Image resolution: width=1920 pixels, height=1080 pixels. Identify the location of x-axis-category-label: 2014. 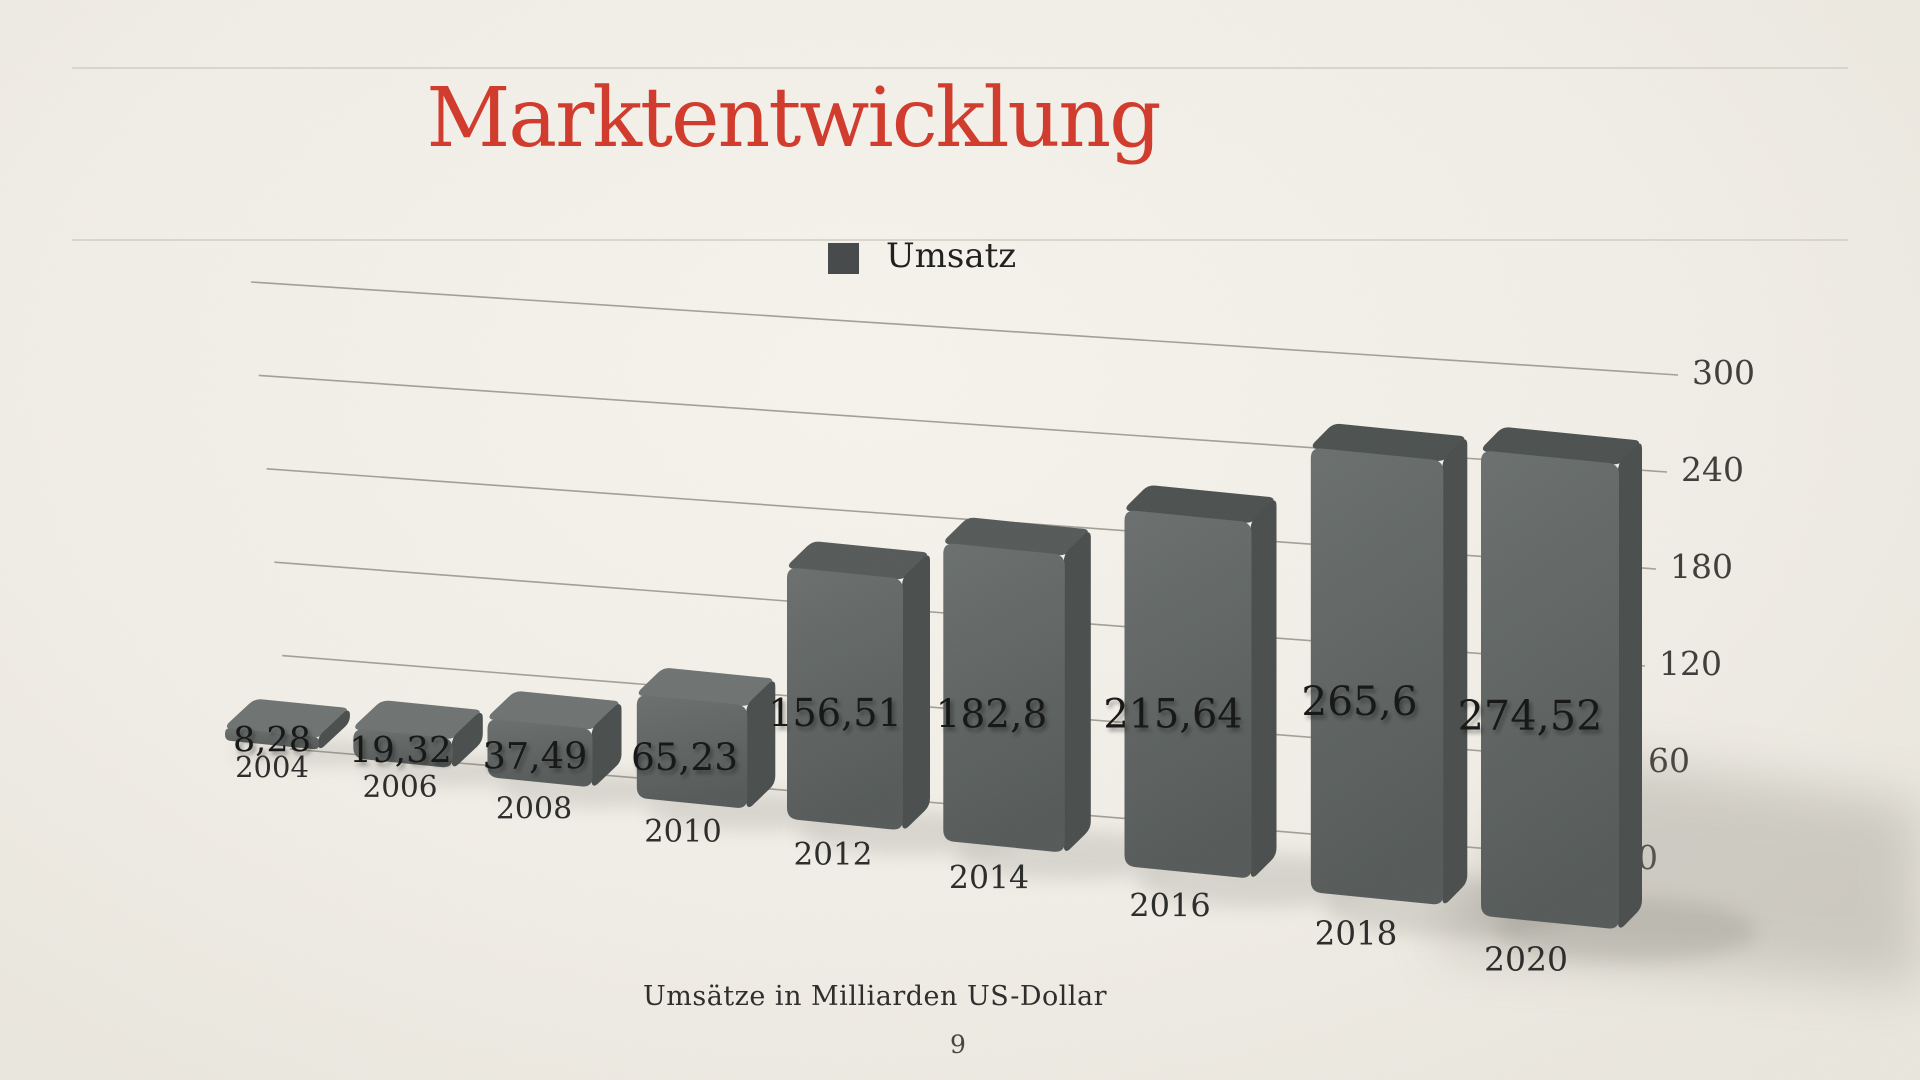
(989, 879).